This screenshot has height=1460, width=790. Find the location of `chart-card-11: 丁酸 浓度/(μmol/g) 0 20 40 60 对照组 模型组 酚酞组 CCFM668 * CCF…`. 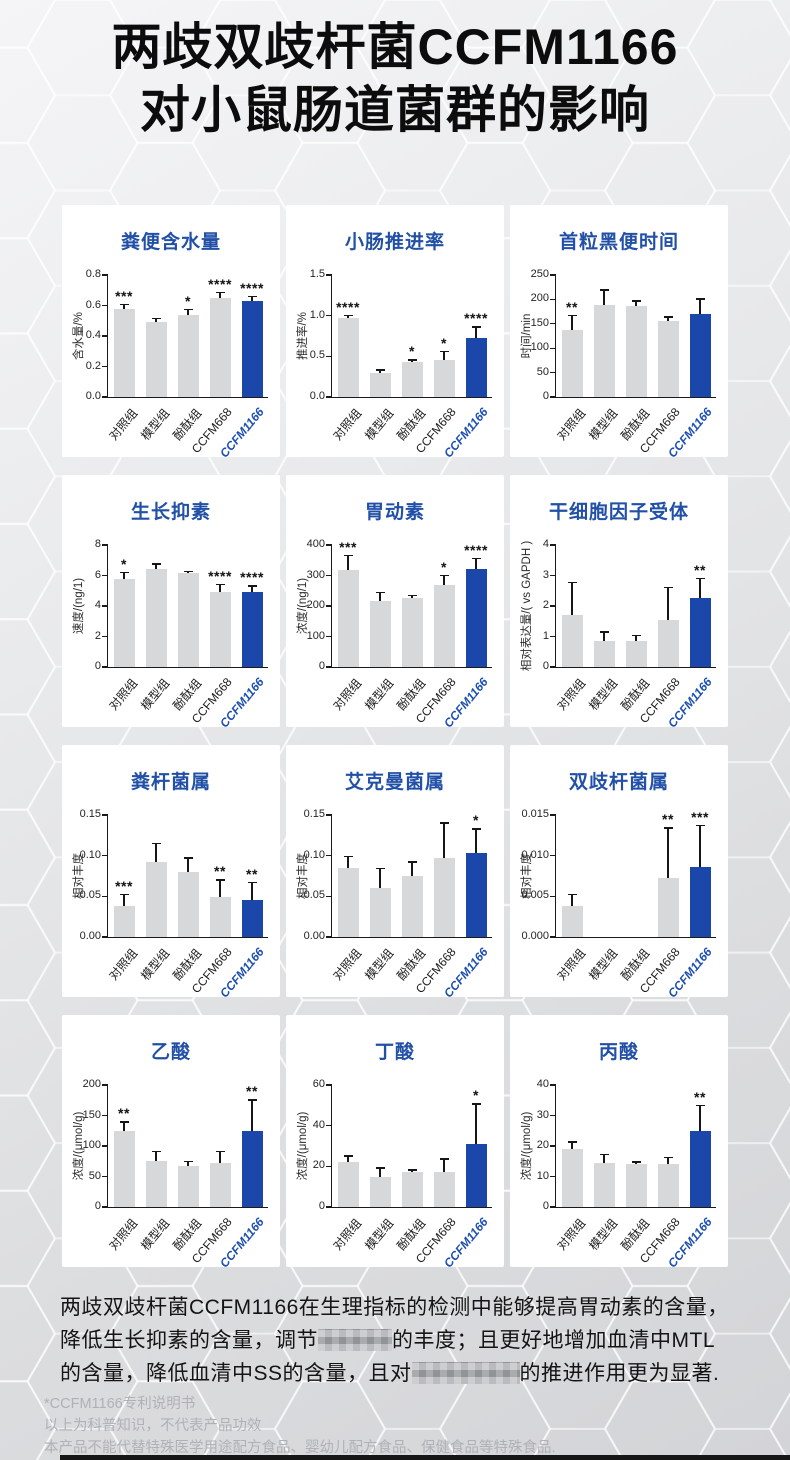

chart-card-11: 丁酸 浓度/(μmol/g) 0 20 40 60 对照组 模型组 酚酞组 CCFM668 * CCF… is located at coordinates (395, 1142).